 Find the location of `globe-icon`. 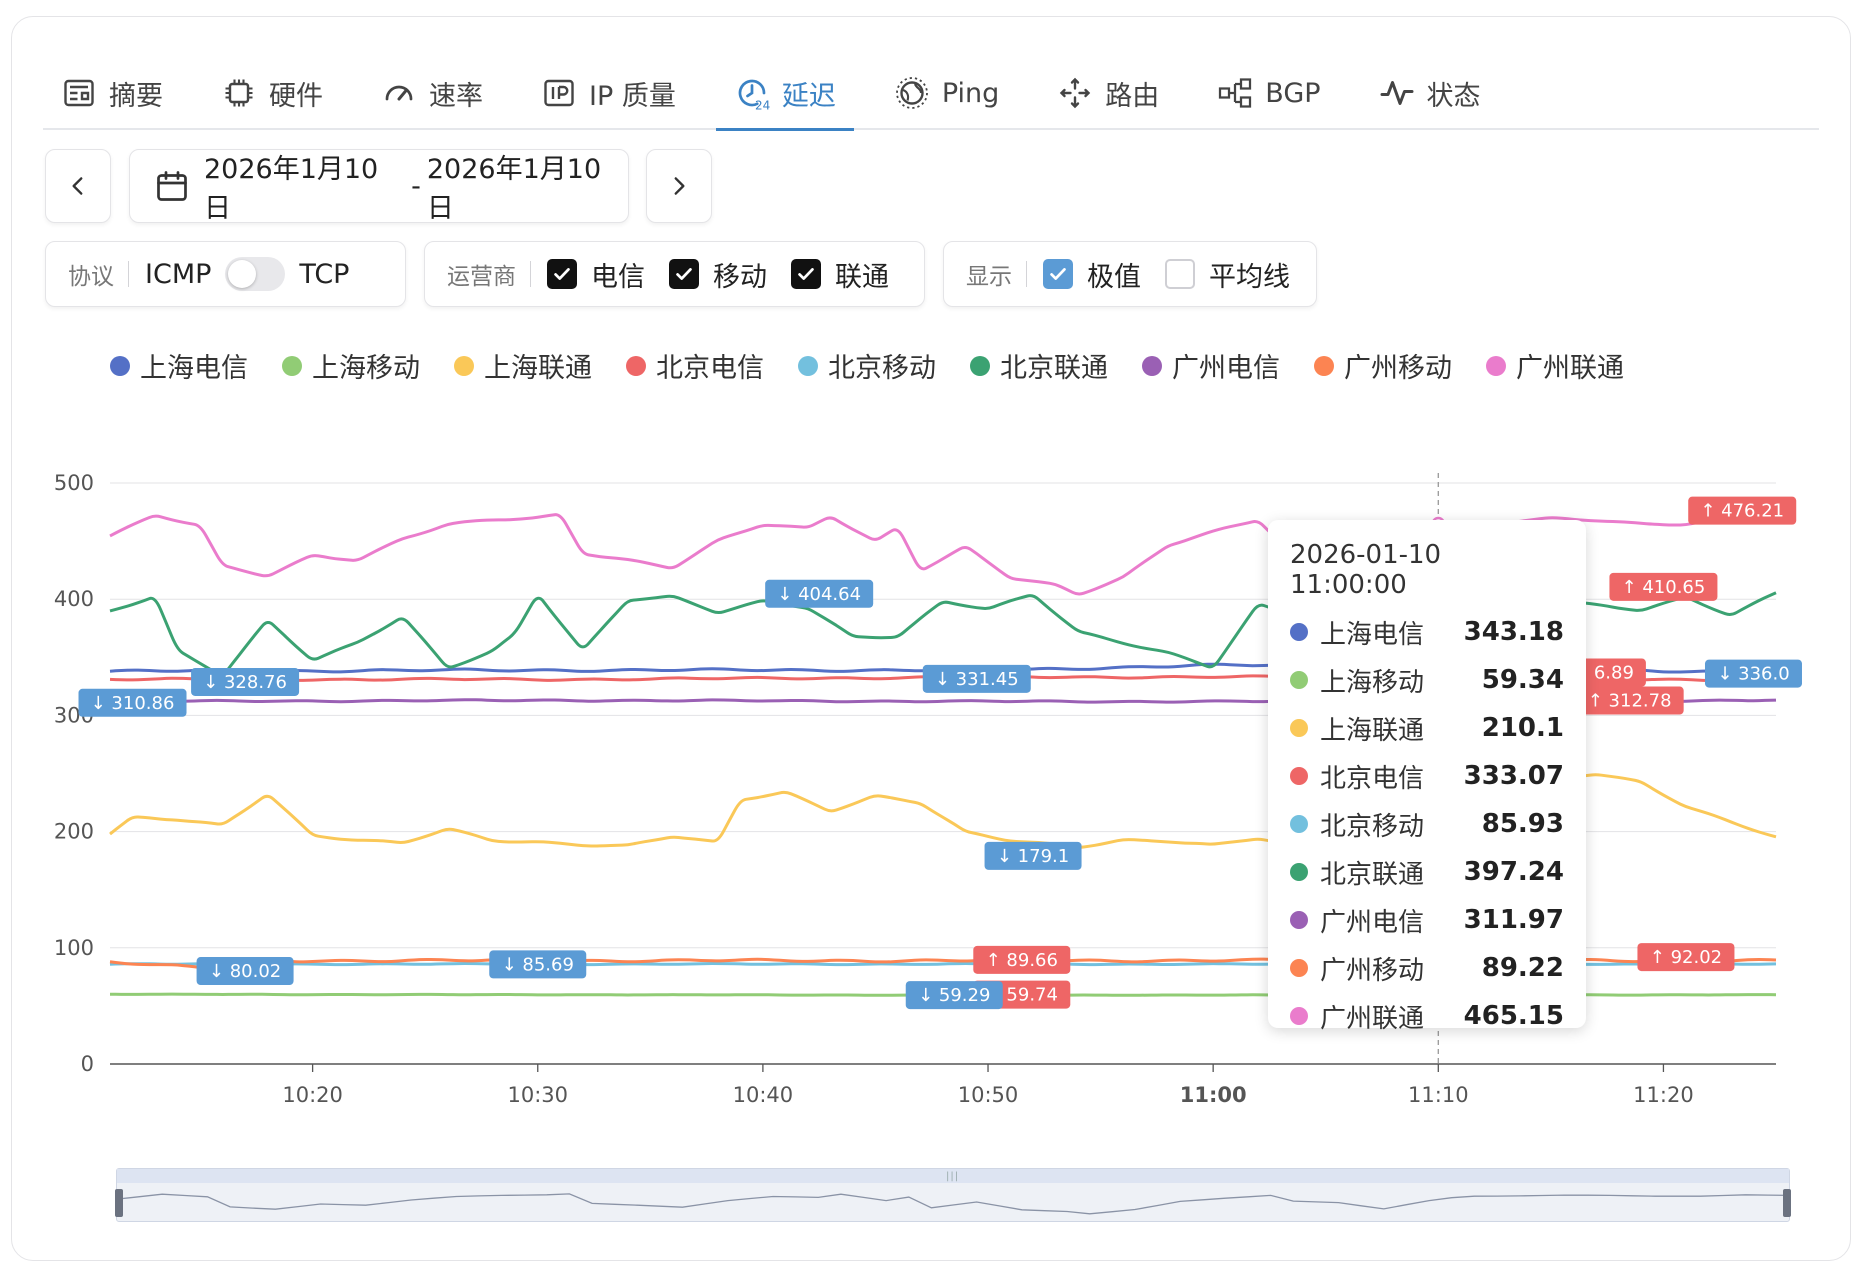

globe-icon is located at coordinates (918, 93).